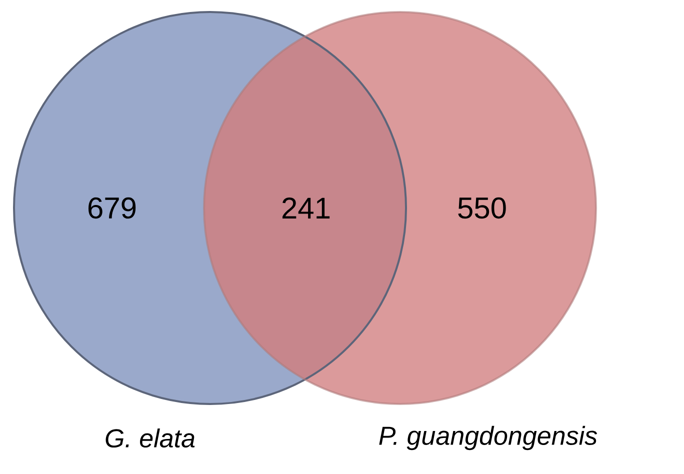 This screenshot has height=474, width=684. What do you see at coordinates (306, 208) in the screenshot?
I see `data-label: 241` at bounding box center [306, 208].